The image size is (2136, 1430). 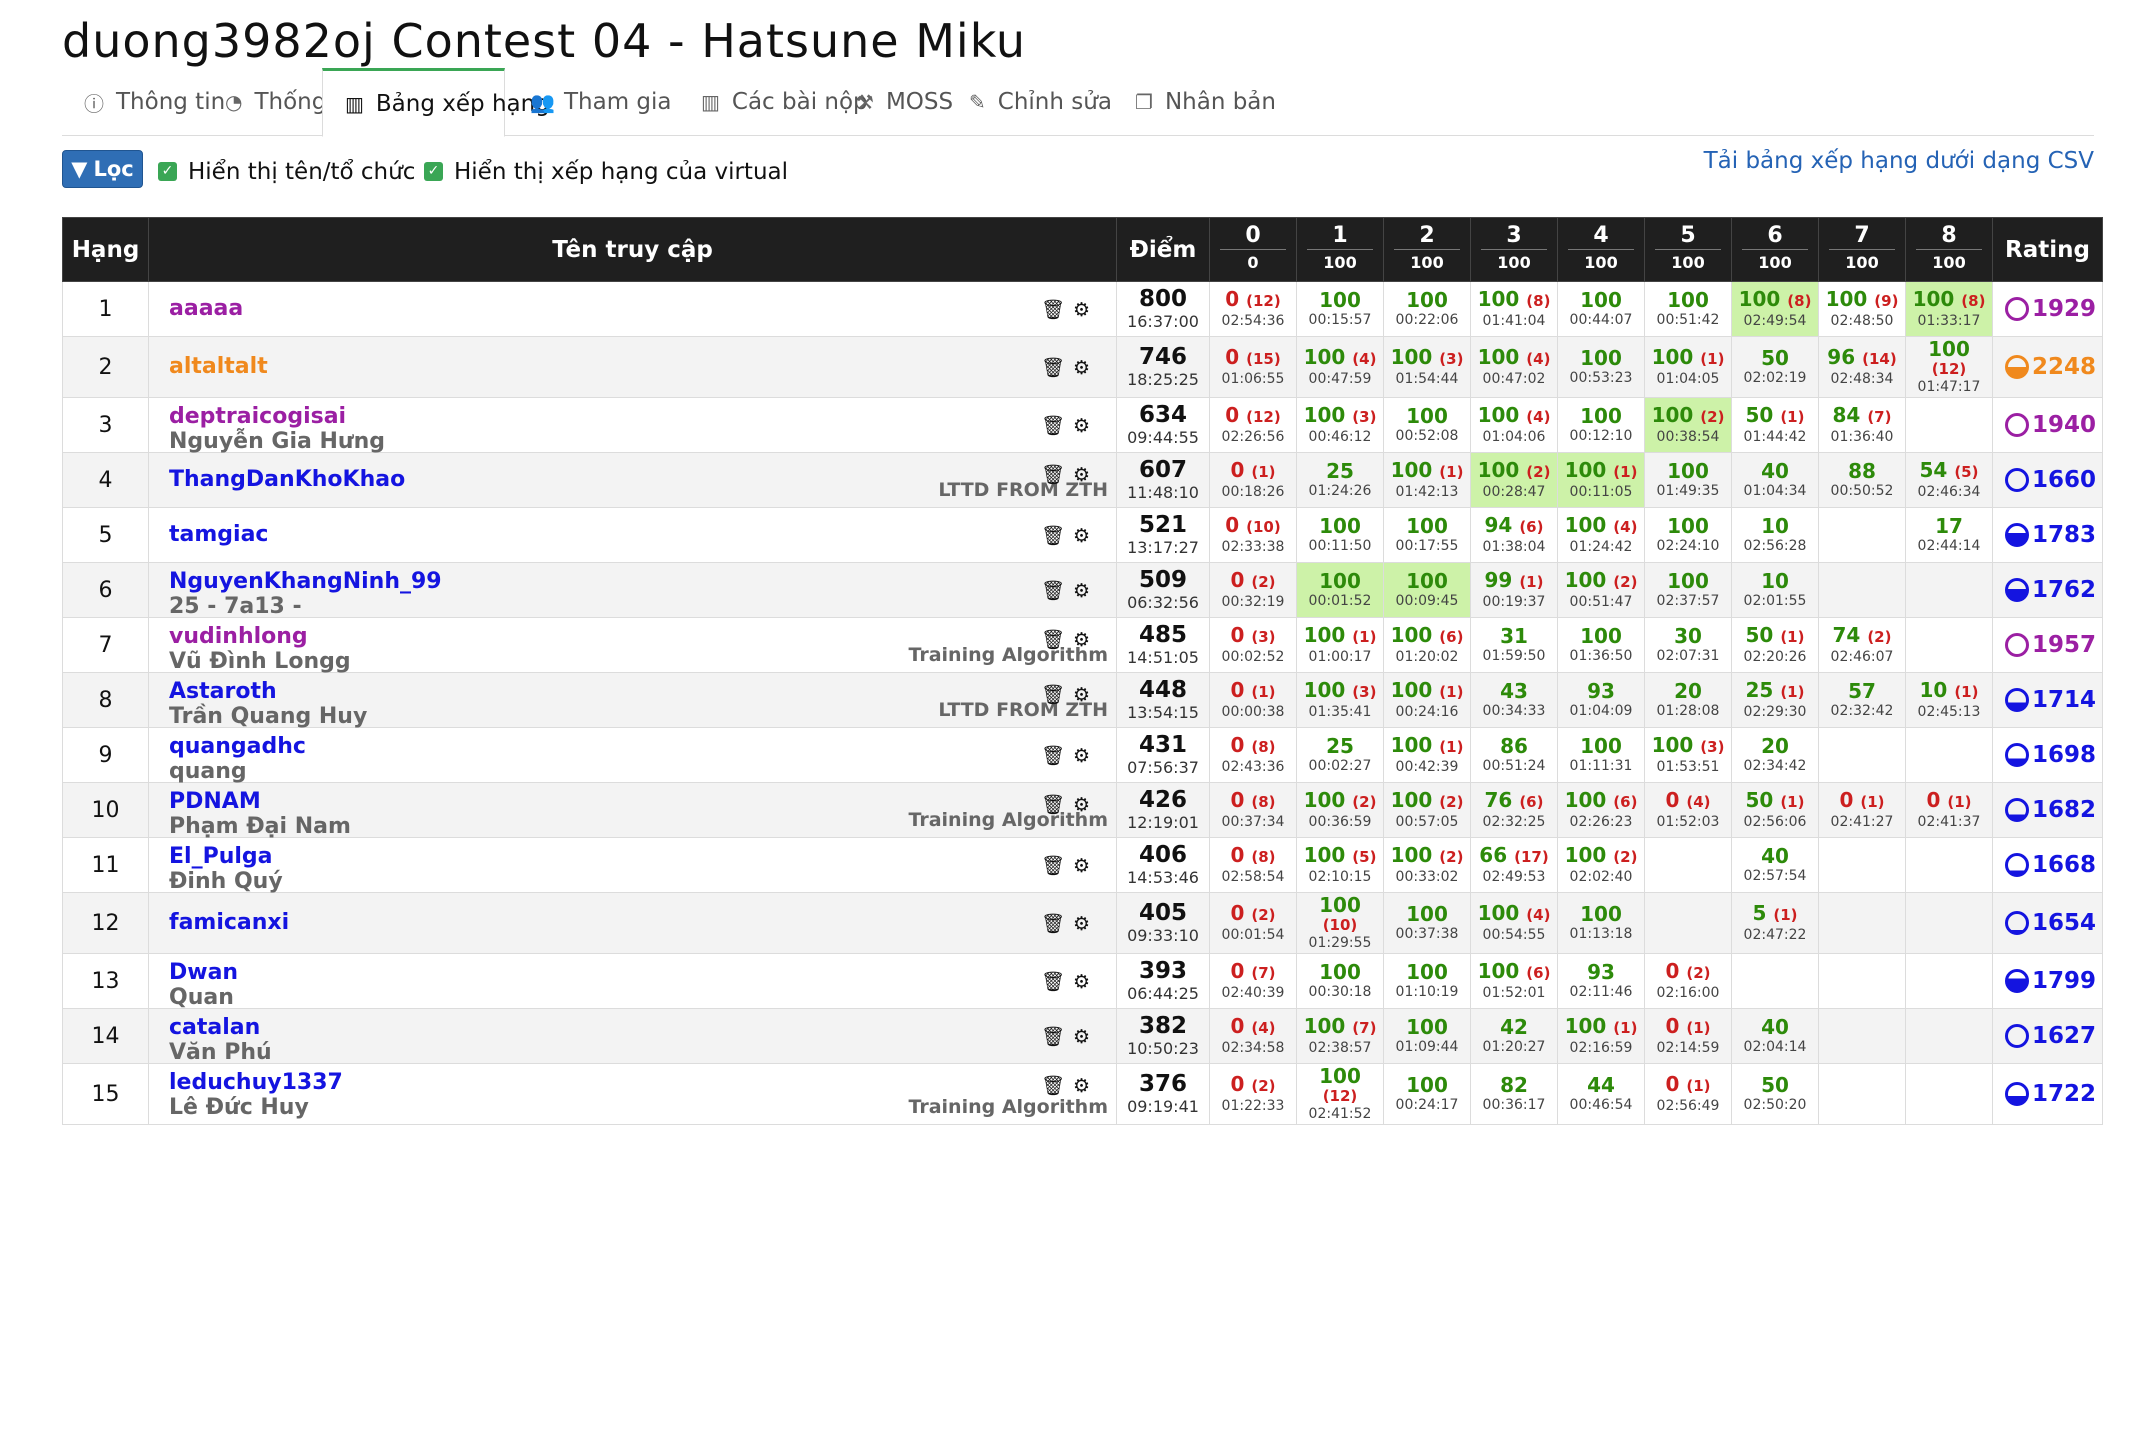 What do you see at coordinates (2064, 865) in the screenshot?
I see `rating-value: 1668` at bounding box center [2064, 865].